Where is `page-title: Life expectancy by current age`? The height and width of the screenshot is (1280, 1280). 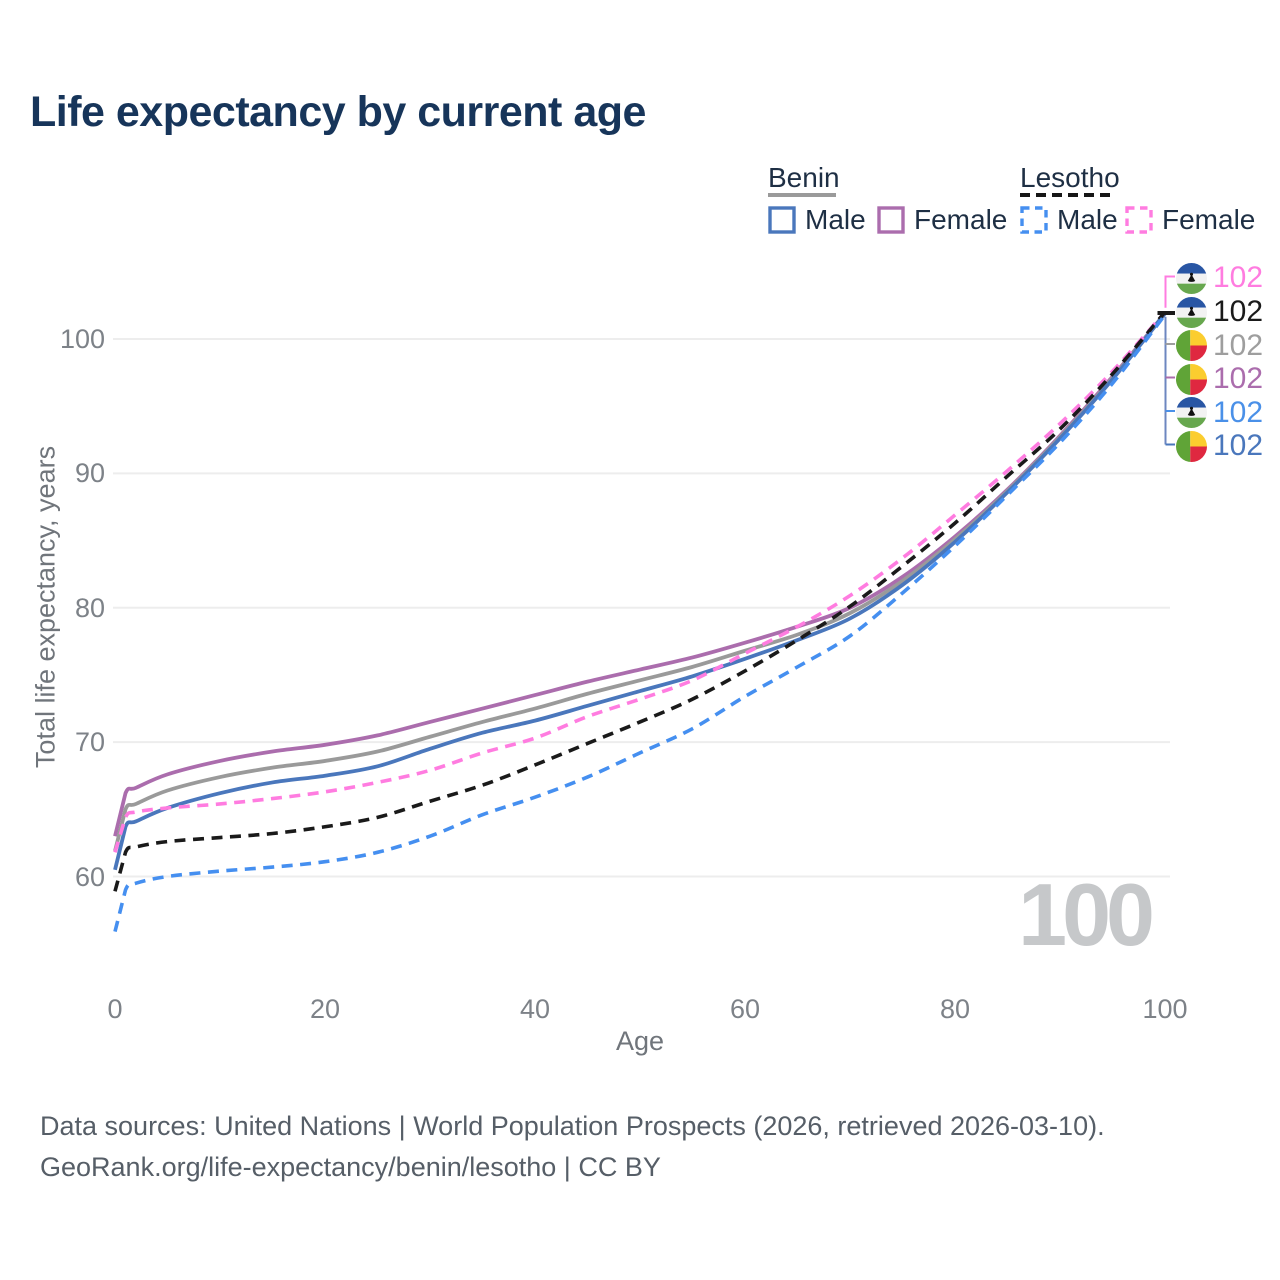 page-title: Life expectancy by current age is located at coordinates (338, 112).